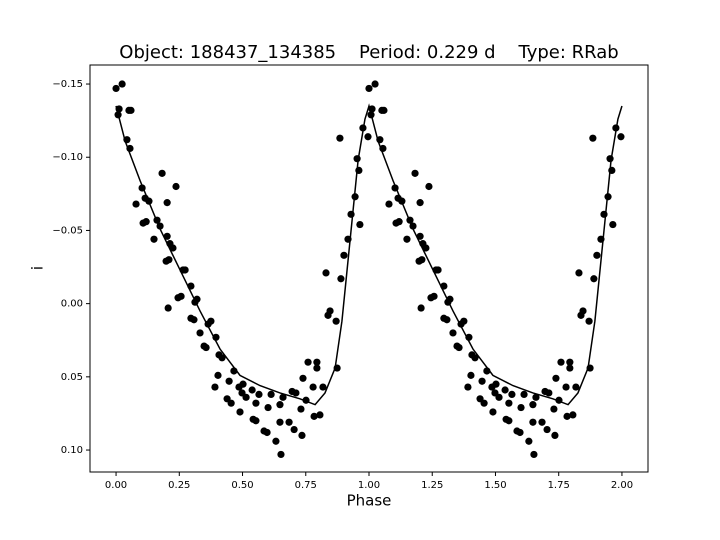 The image size is (720, 540). Describe the element at coordinates (179, 485) in the screenshot. I see `x-tick-label: 0.25` at that location.